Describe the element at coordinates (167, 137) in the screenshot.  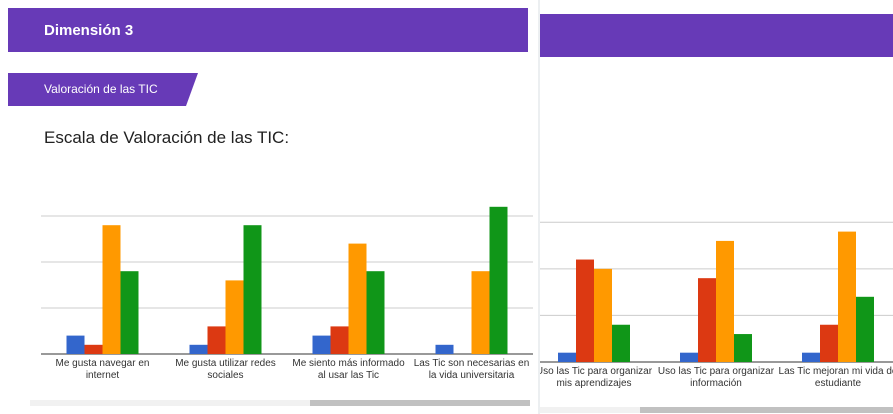
I see `chart-title: Escala de Valoración de las TIC:` at that location.